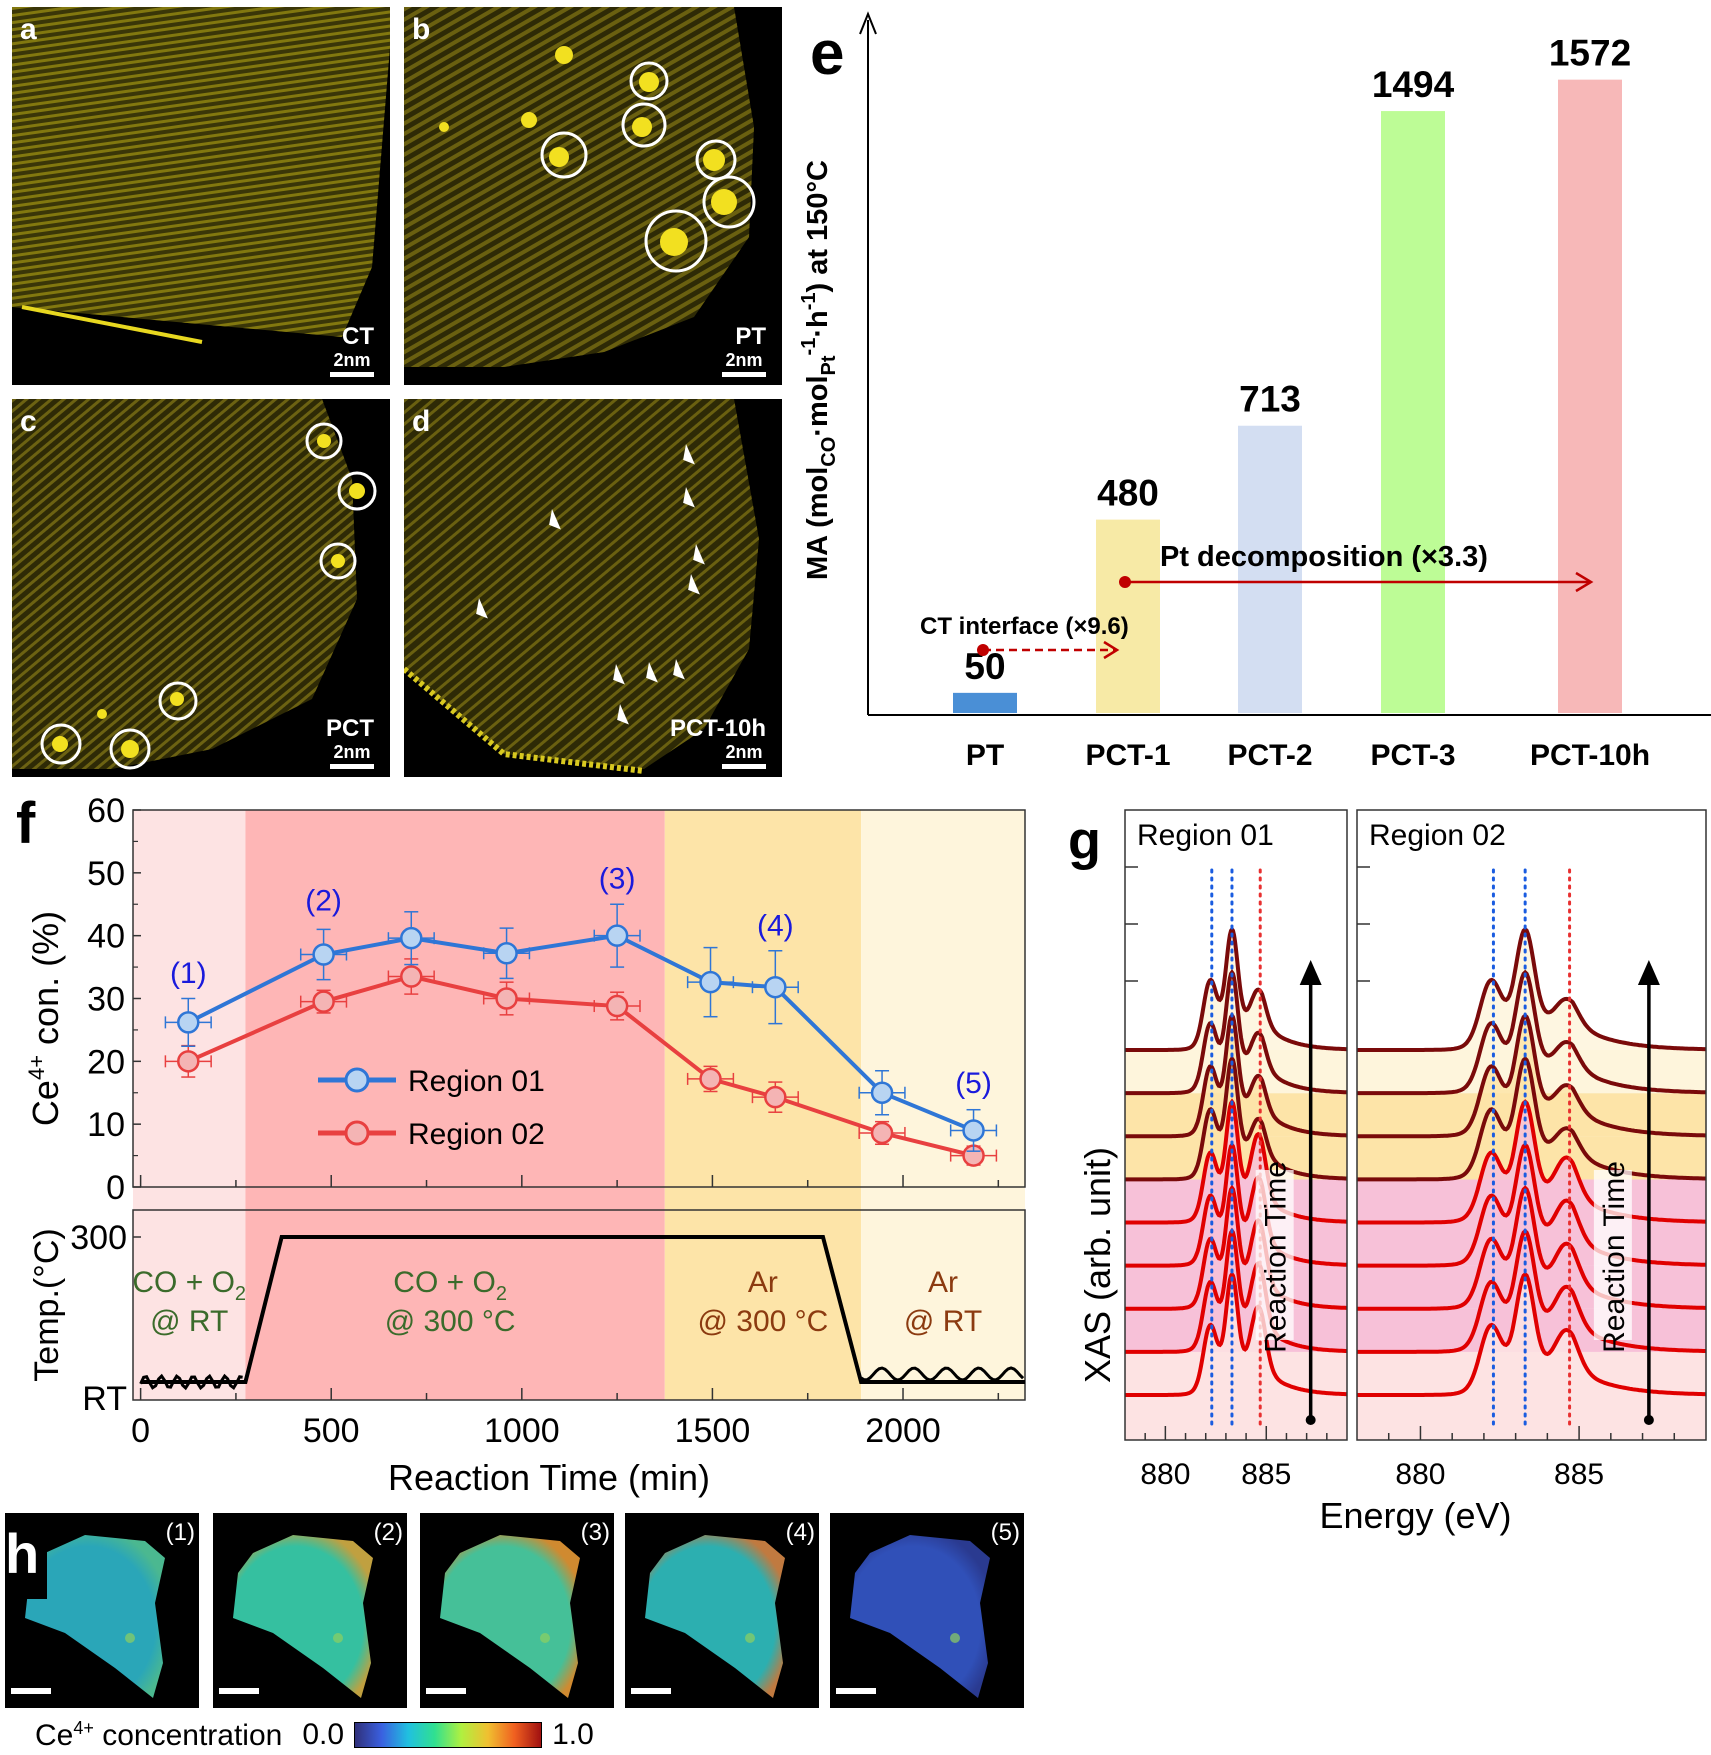 The width and height of the screenshot is (1711, 1755). I want to click on heatmap-label: (4), so click(800, 1532).